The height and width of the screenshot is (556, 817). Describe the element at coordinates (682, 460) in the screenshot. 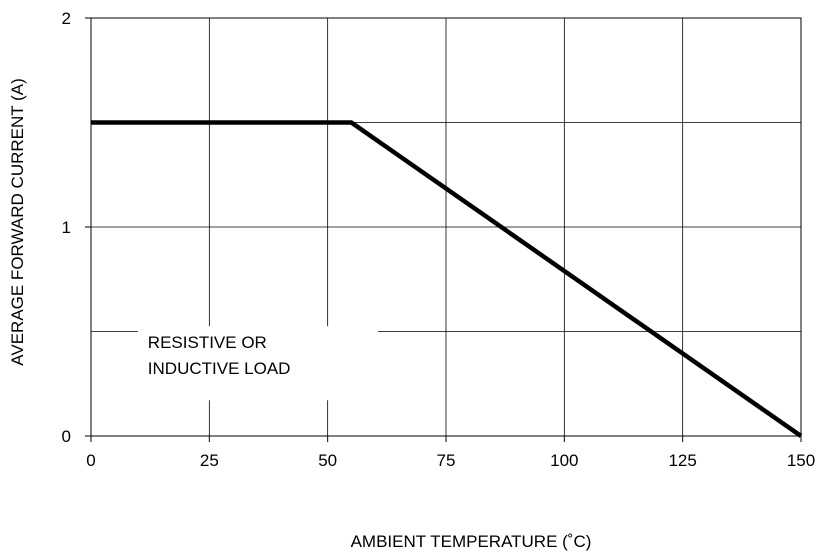

I see `x-tick-label: 125` at that location.